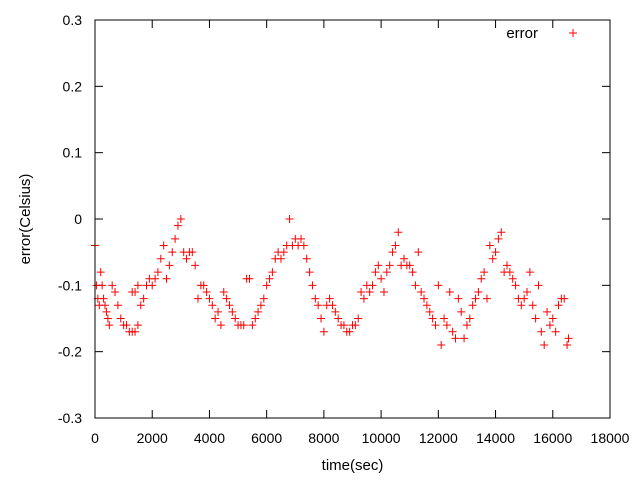 The height and width of the screenshot is (480, 640). What do you see at coordinates (381, 438) in the screenshot?
I see `x-tick-label: 10000` at bounding box center [381, 438].